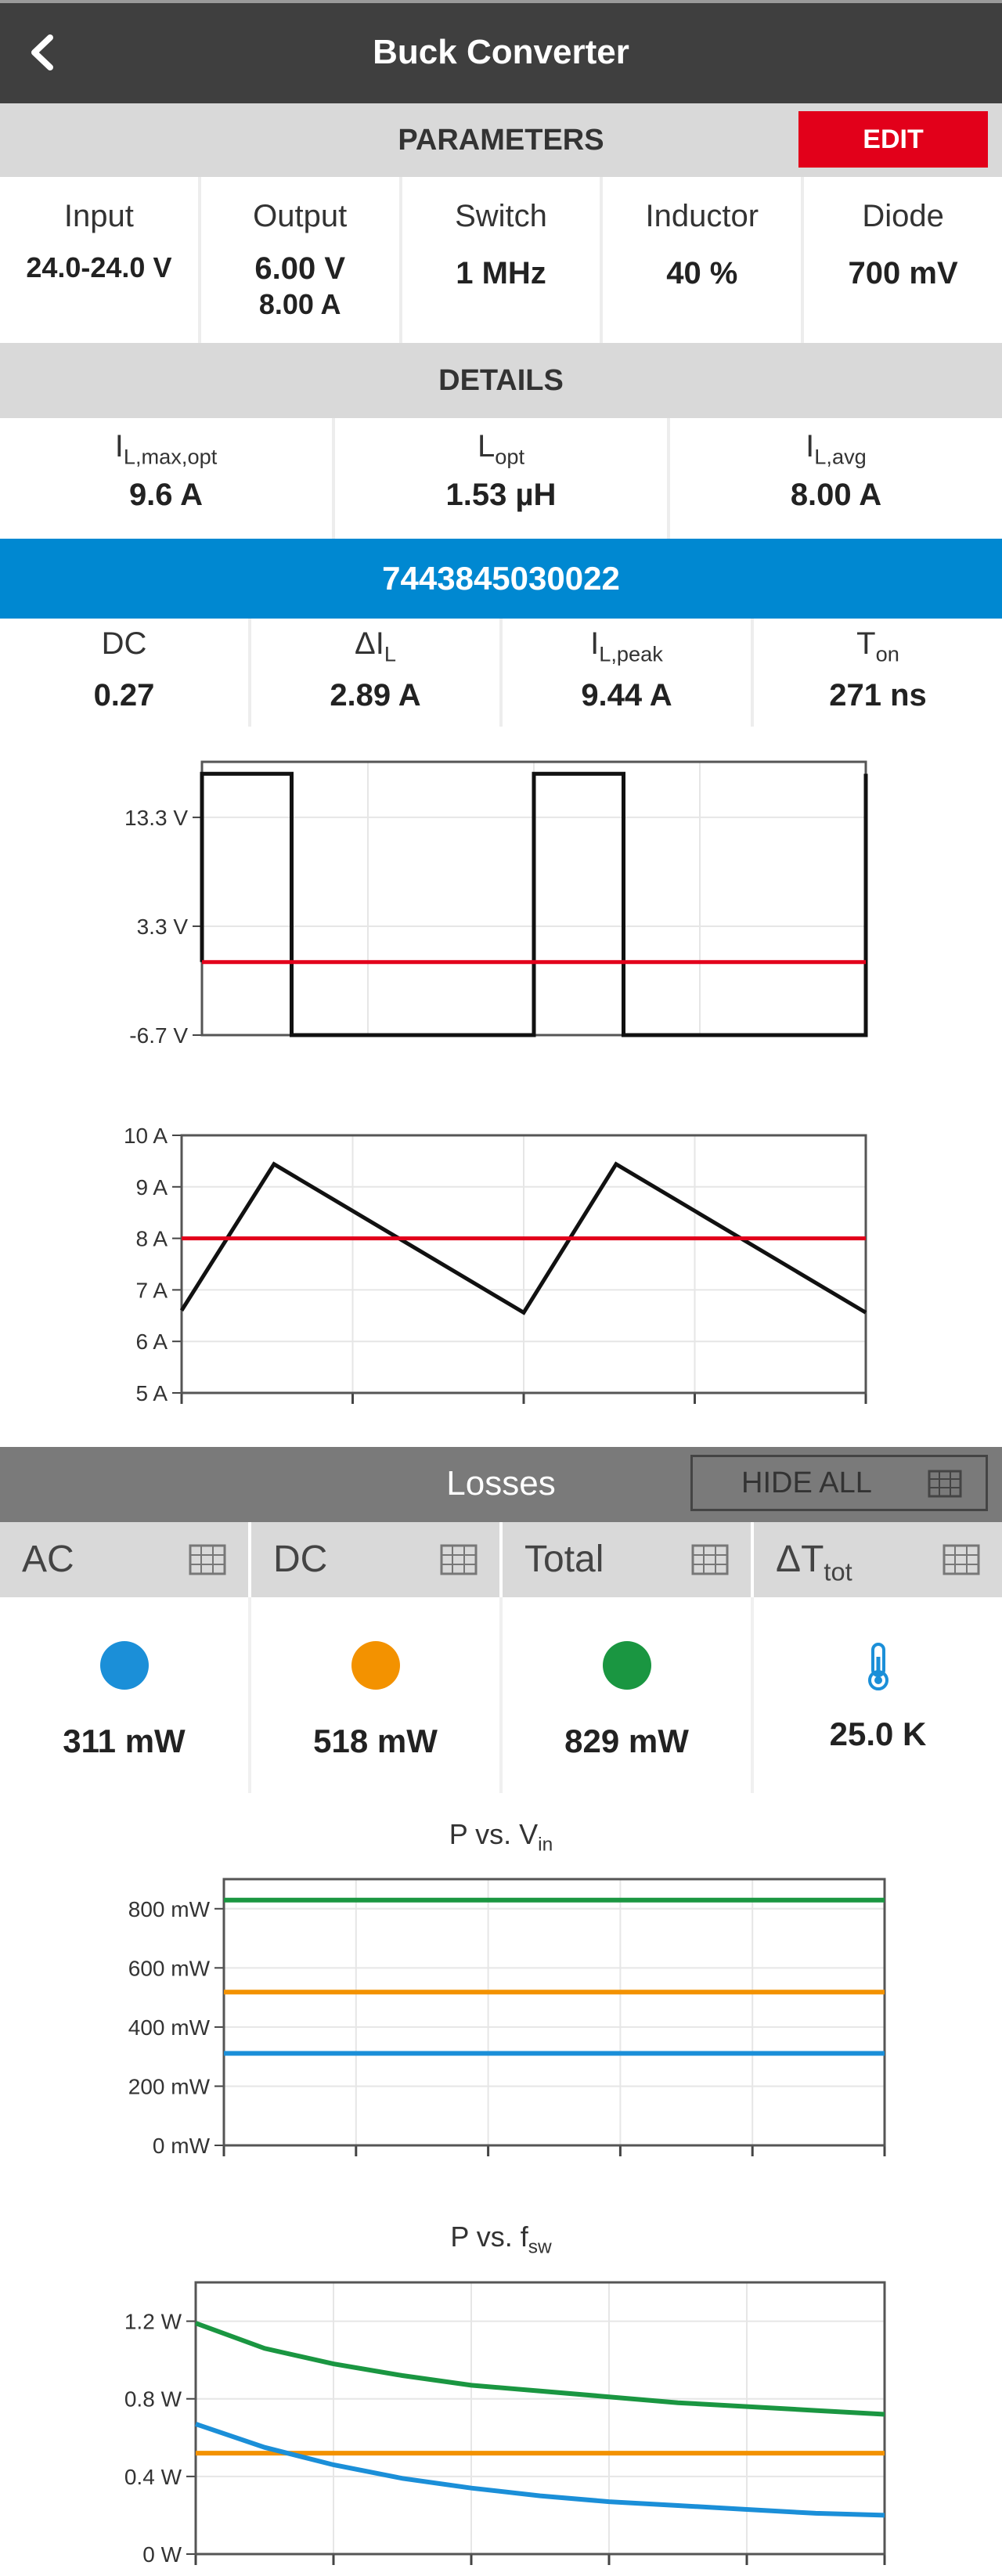  Describe the element at coordinates (878, 695) in the screenshot. I see `comp-value: 271 ns` at that location.